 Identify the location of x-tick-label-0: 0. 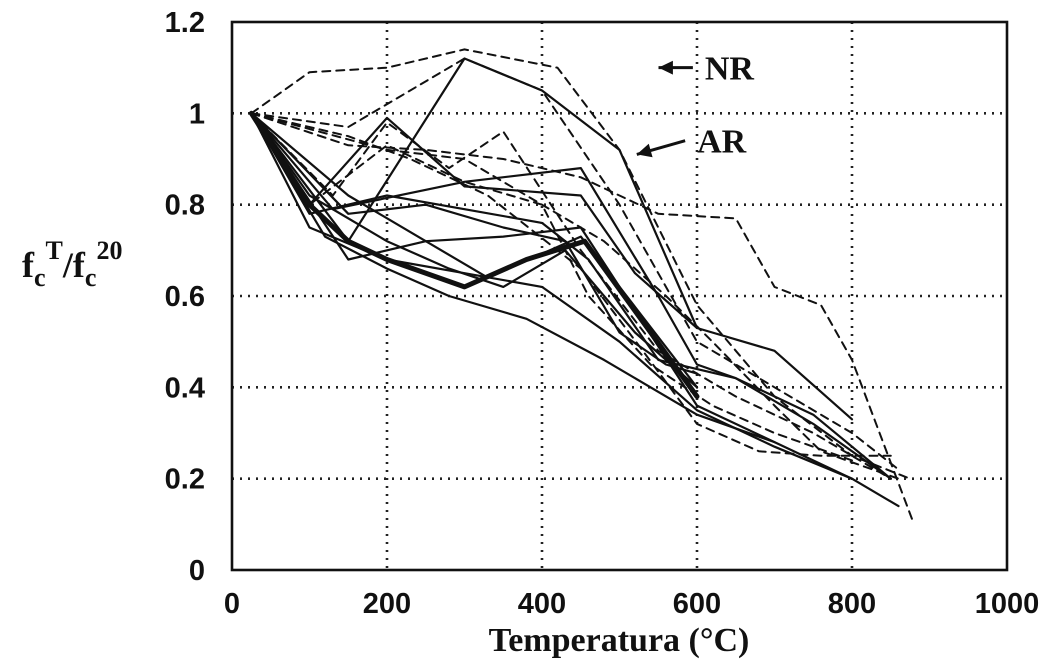
(232, 604).